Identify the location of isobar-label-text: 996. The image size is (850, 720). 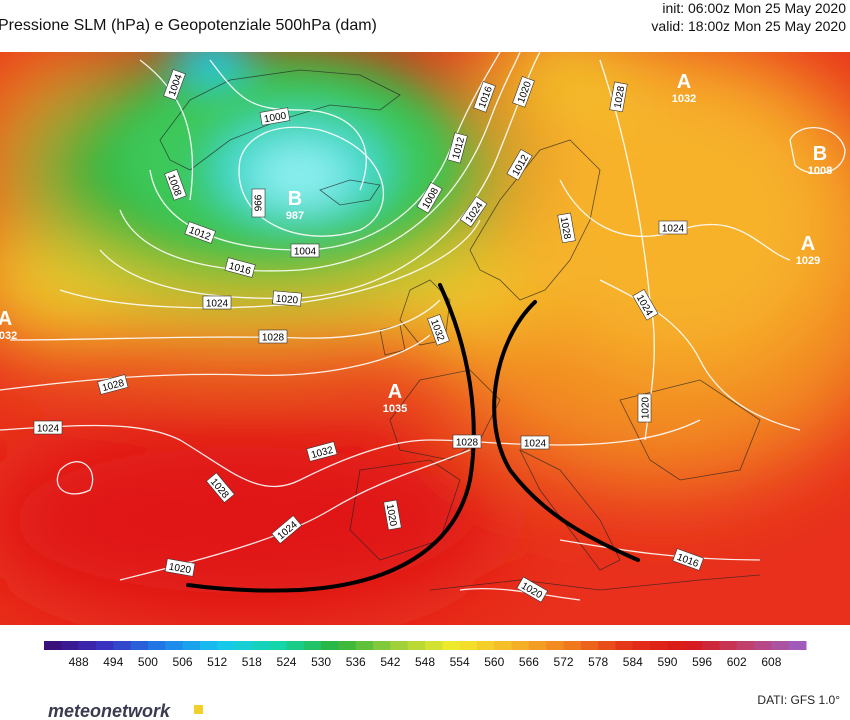
(257, 203).